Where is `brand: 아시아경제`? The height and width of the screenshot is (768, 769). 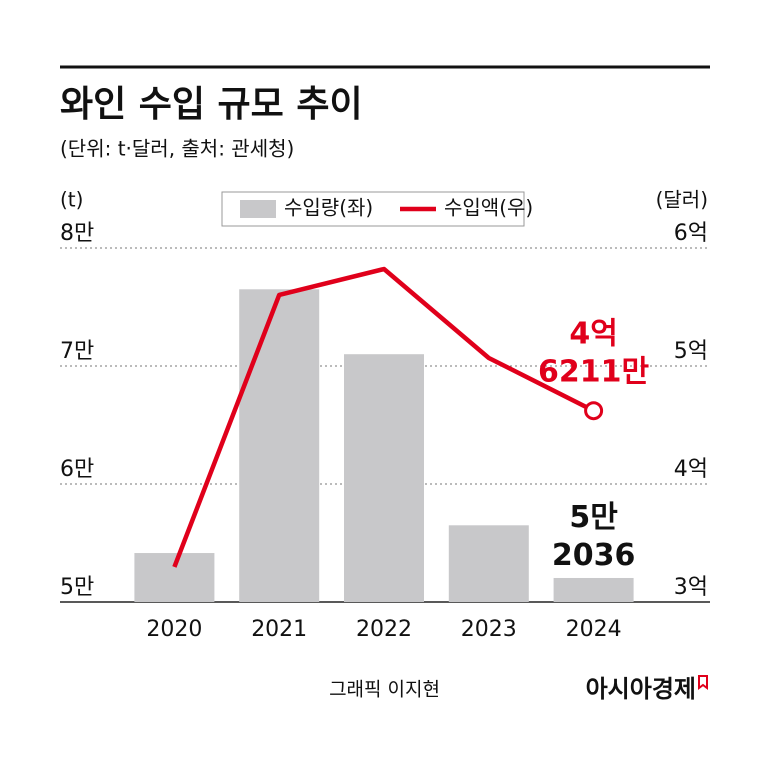 brand: 아시아경제 is located at coordinates (641, 689).